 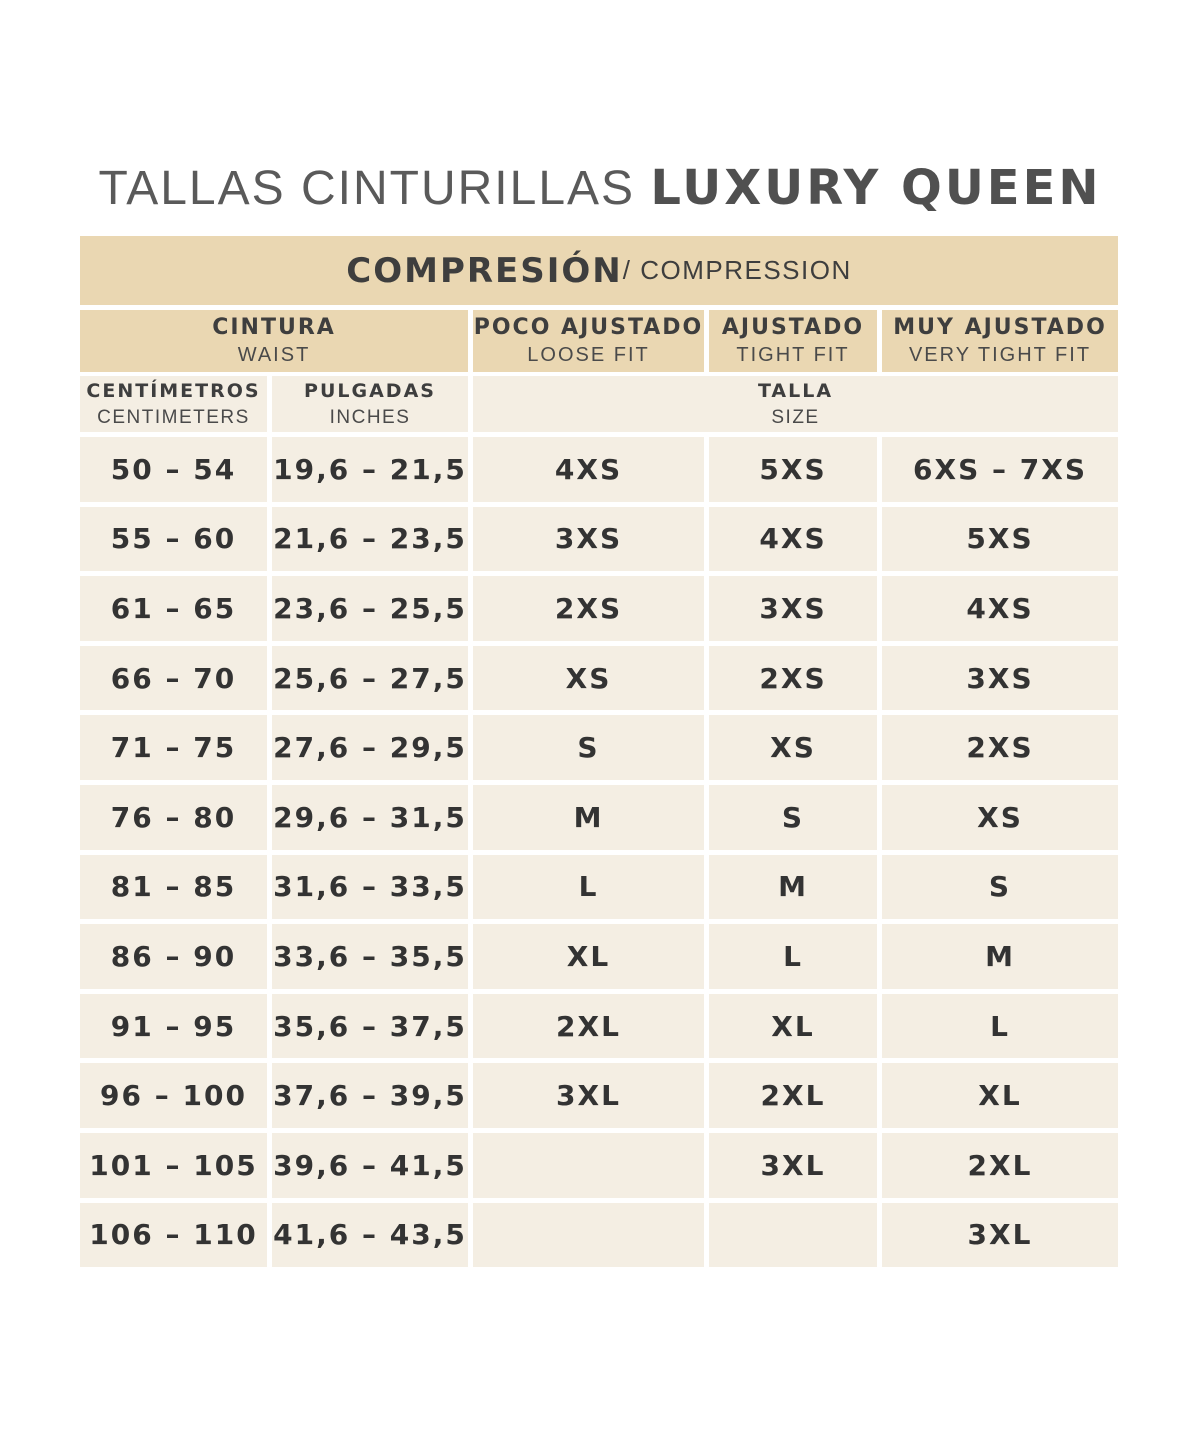 What do you see at coordinates (173, 817) in the screenshot?
I see `cm-cell: 76 – 80` at bounding box center [173, 817].